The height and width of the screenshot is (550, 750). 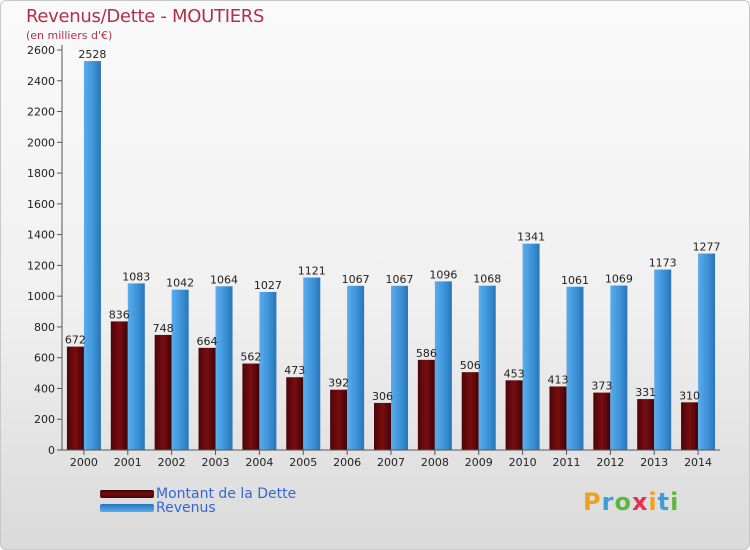 I want to click on legend-swatch-dette, so click(x=127, y=494).